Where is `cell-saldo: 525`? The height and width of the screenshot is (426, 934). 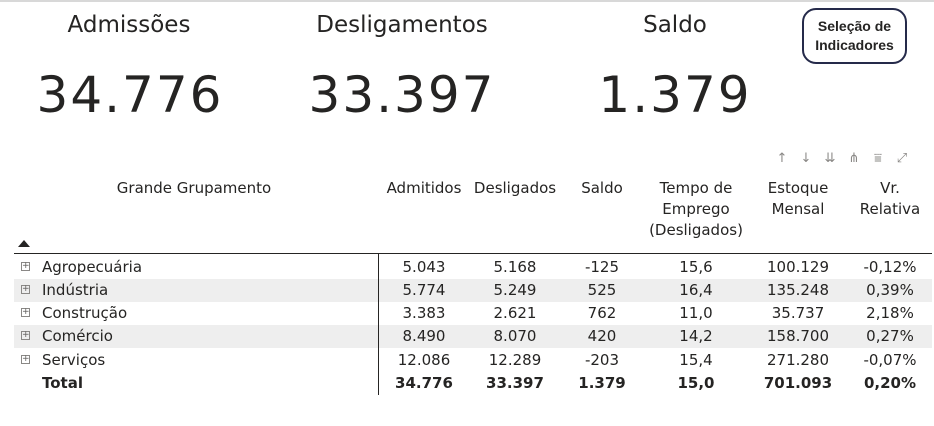 cell-saldo: 525 is located at coordinates (602, 290).